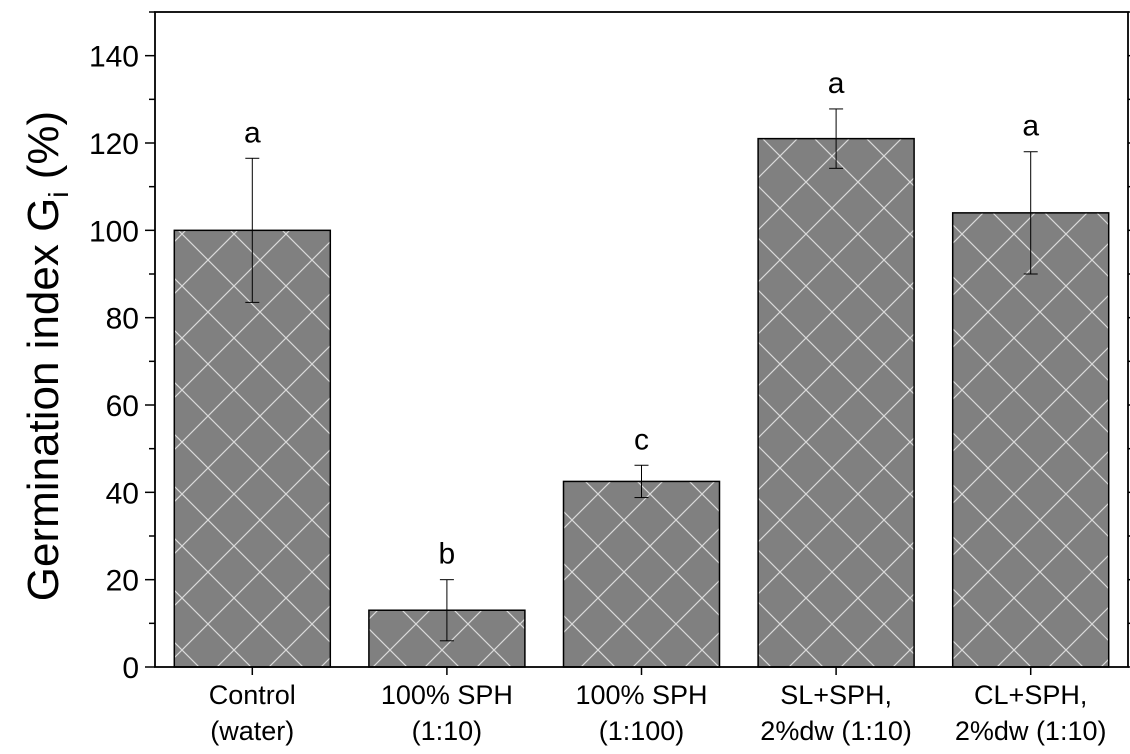 The image size is (1130, 754). Describe the element at coordinates (130, 668) in the screenshot. I see `y-tick-label: 0` at that location.